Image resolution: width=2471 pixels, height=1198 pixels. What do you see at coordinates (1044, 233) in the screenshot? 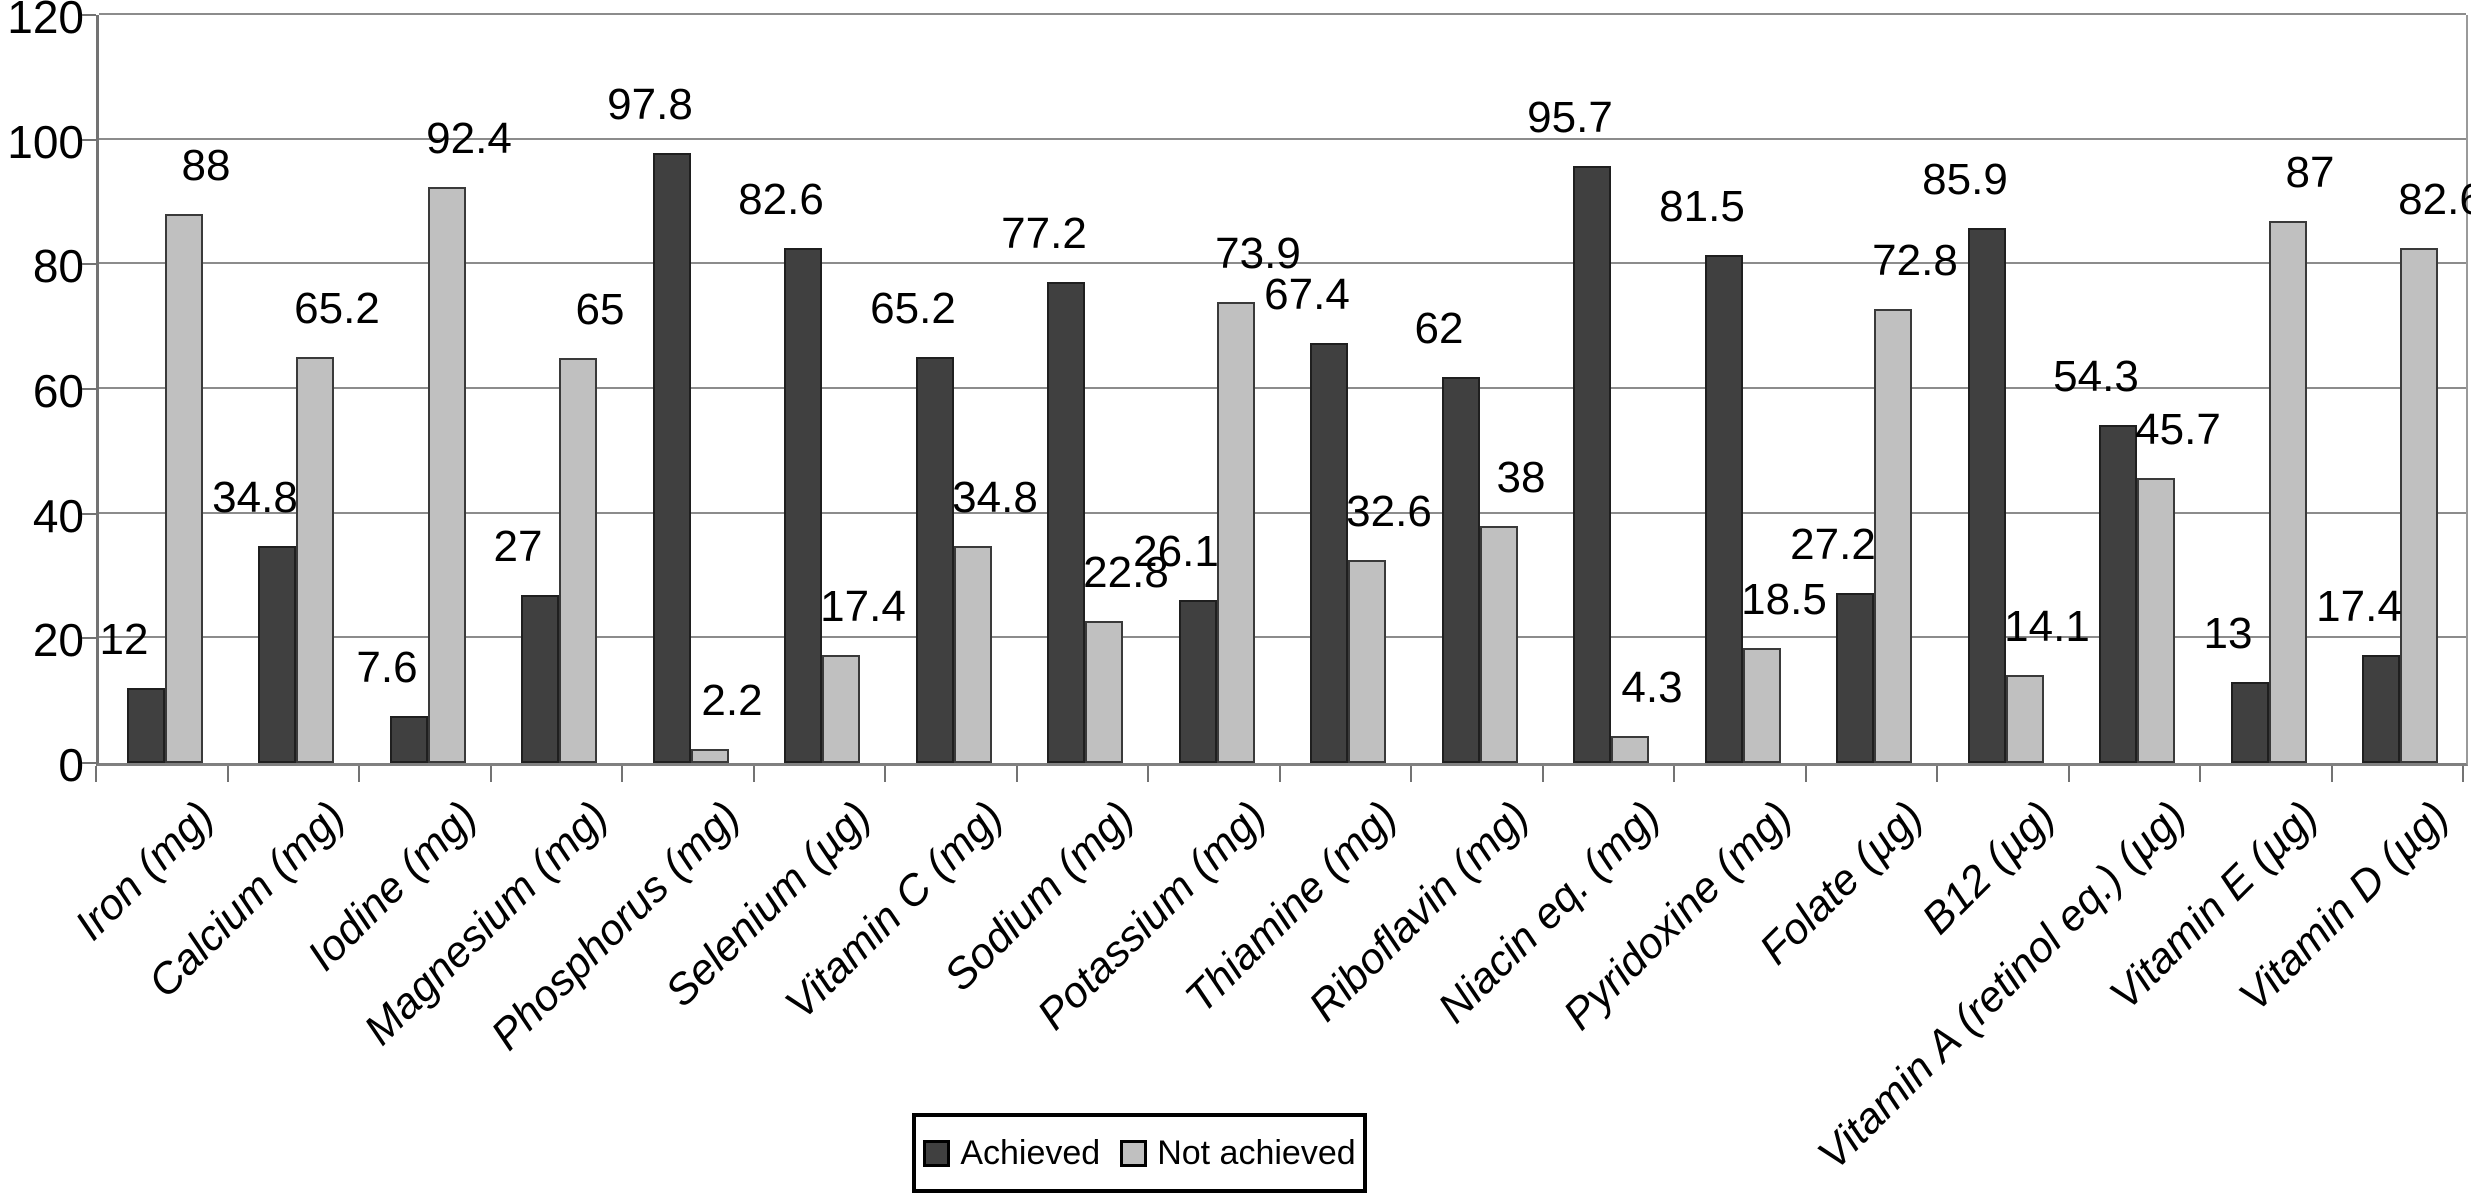
I see `value-label: 77.2` at bounding box center [1044, 233].